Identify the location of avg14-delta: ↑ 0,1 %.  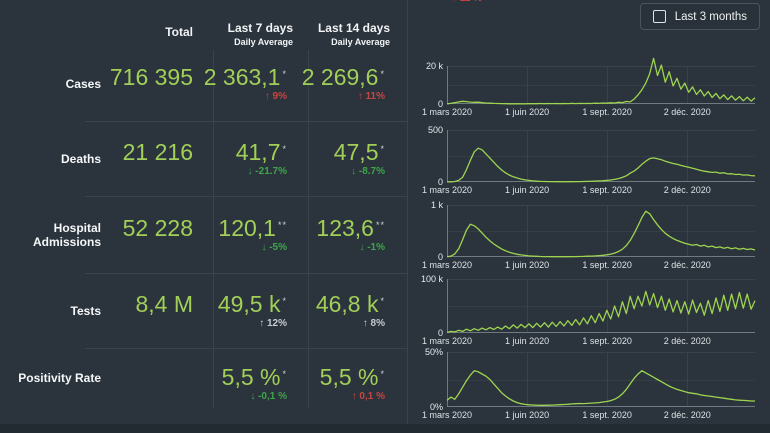
(368, 396).